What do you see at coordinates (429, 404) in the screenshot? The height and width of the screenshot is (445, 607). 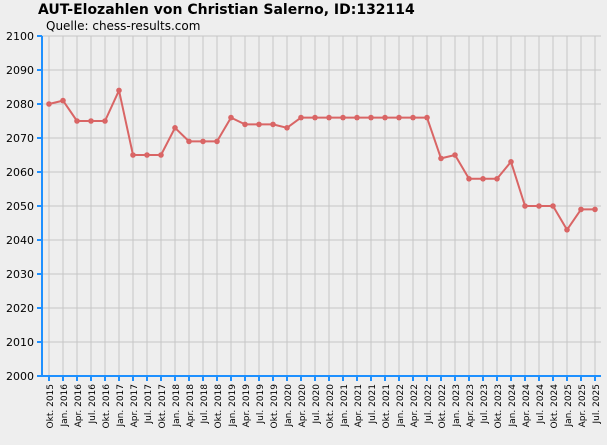 I see `x-tick-label: Jul. 2022` at bounding box center [429, 404].